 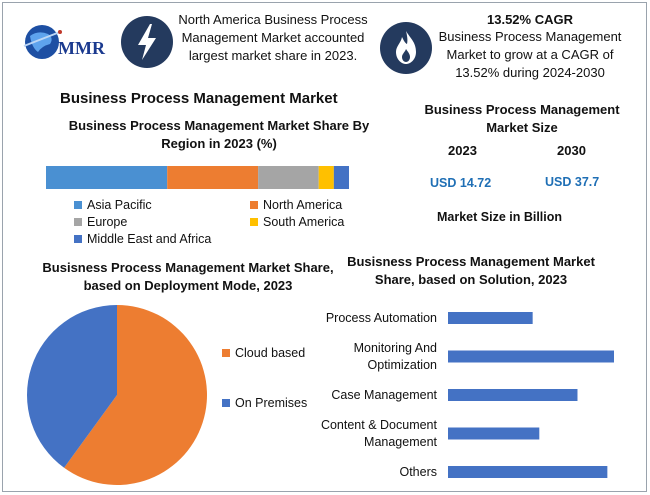 I want to click on region-segment-north-america, so click(x=213, y=177).